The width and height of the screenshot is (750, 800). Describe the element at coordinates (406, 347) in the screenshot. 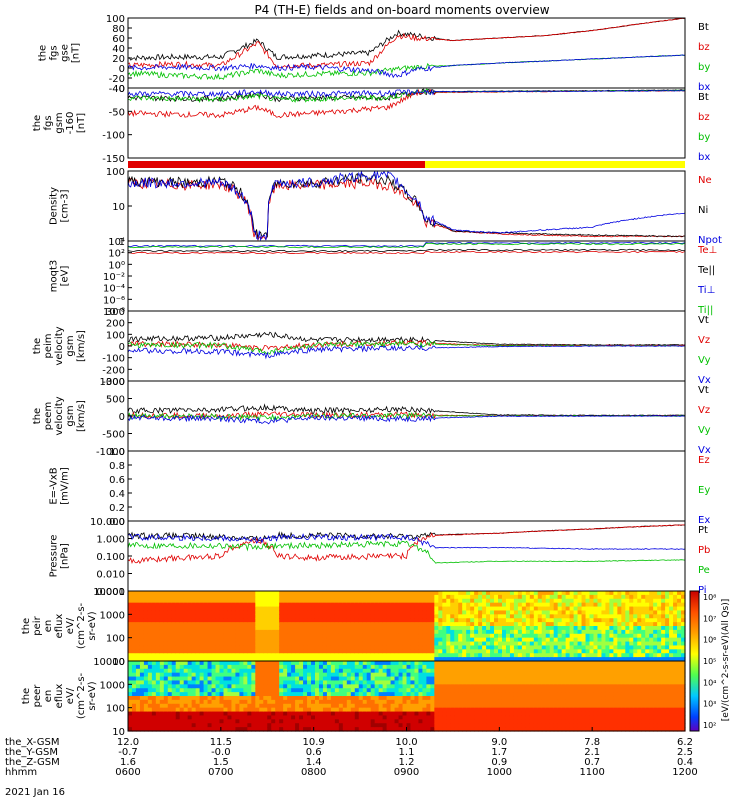

I see `series-line-Vy` at that location.